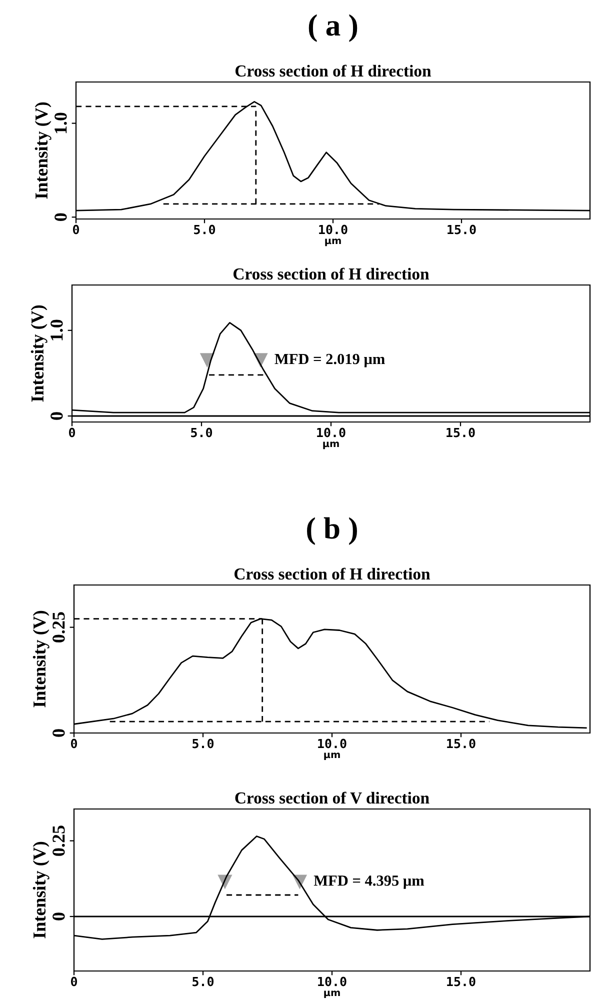 Image resolution: width=592 pixels, height=1000 pixels. I want to click on chart-title: ( a ), so click(333, 28).